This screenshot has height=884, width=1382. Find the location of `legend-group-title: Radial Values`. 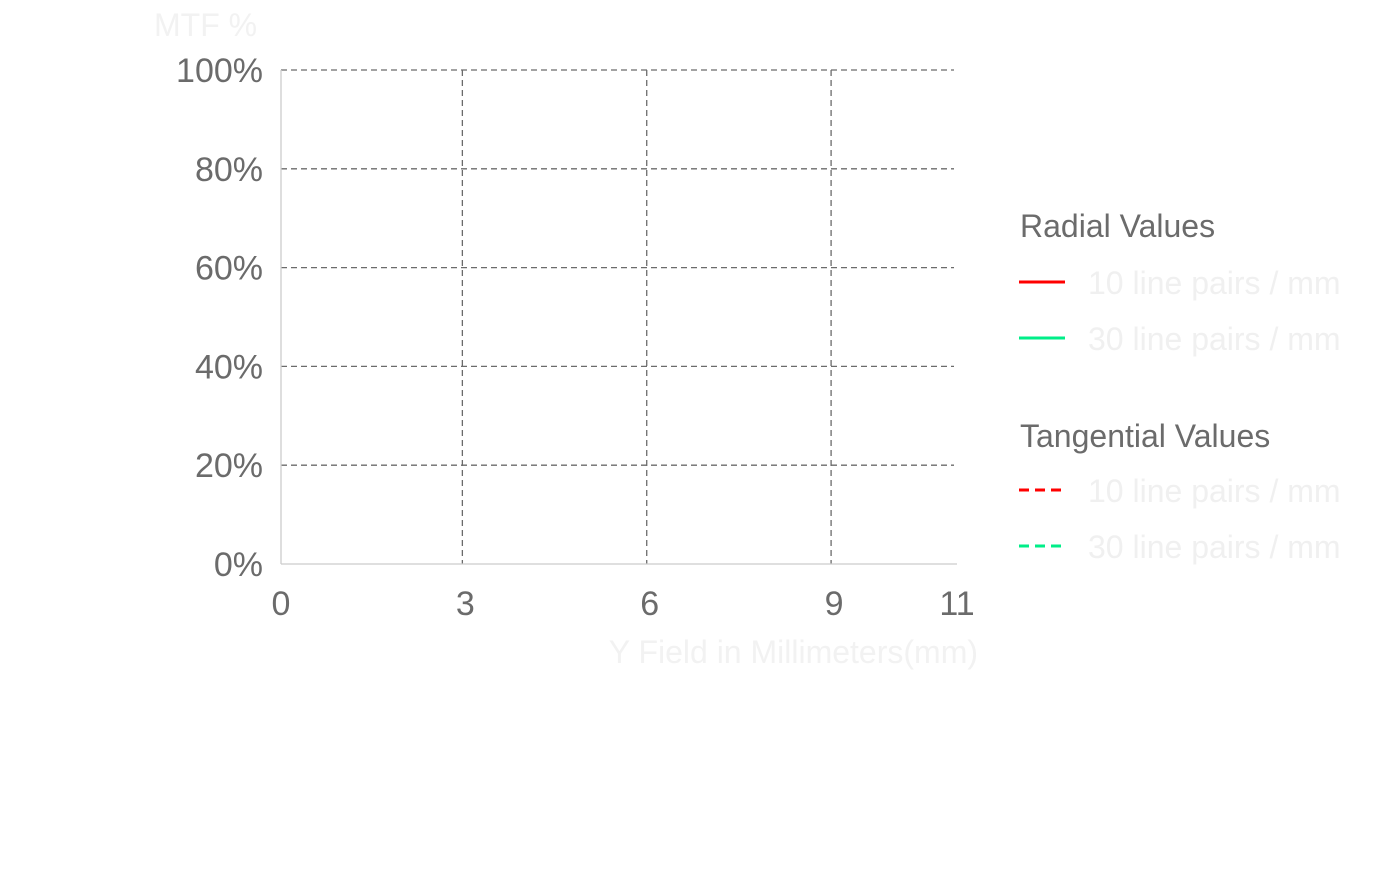

legend-group-title: Radial Values is located at coordinates (1117, 226).